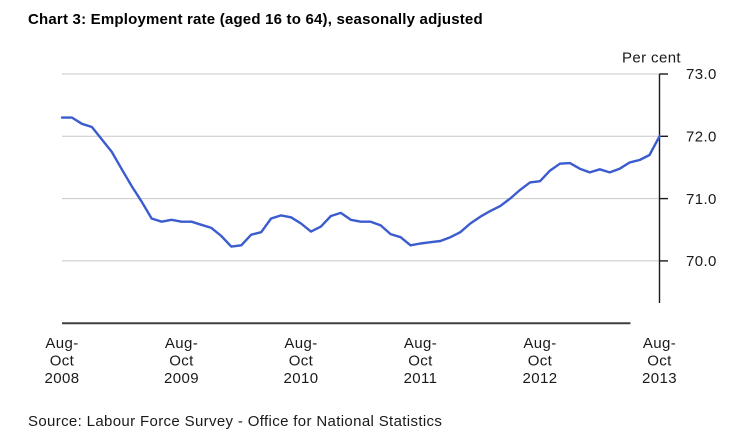  What do you see at coordinates (701, 199) in the screenshot?
I see `y-axis-tick-label: 71.0` at bounding box center [701, 199].